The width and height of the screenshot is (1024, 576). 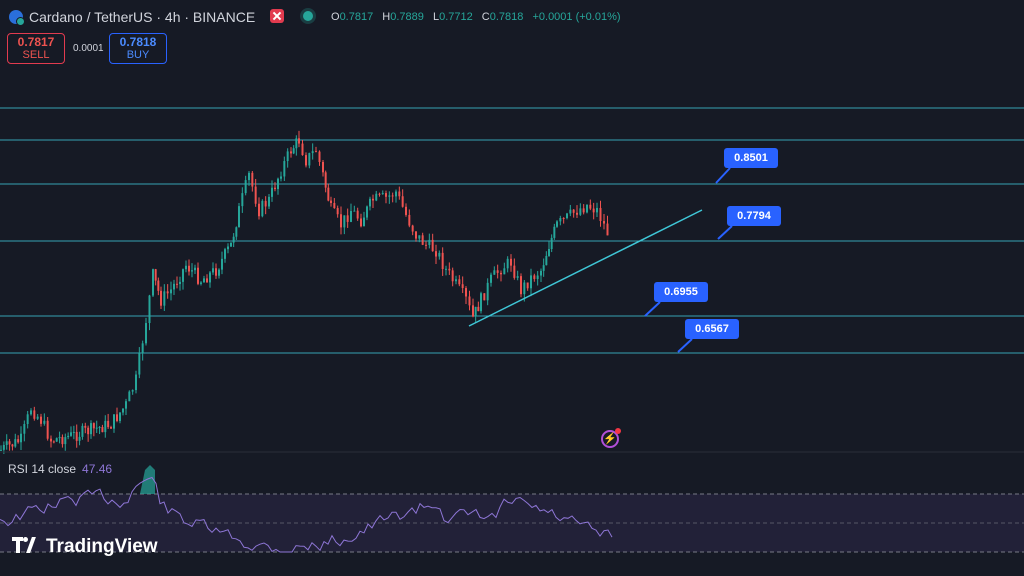 I want to click on open-key: O, so click(x=335, y=17).